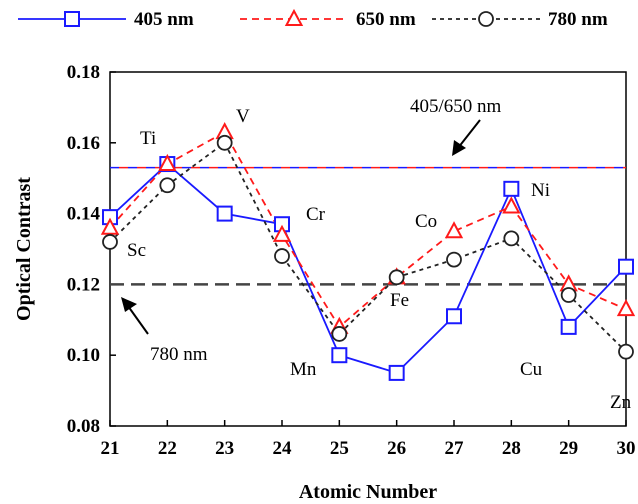 The height and width of the screenshot is (504, 638). Describe the element at coordinates (283, 448) in the screenshot. I see `x-tick-label: 24` at that location.